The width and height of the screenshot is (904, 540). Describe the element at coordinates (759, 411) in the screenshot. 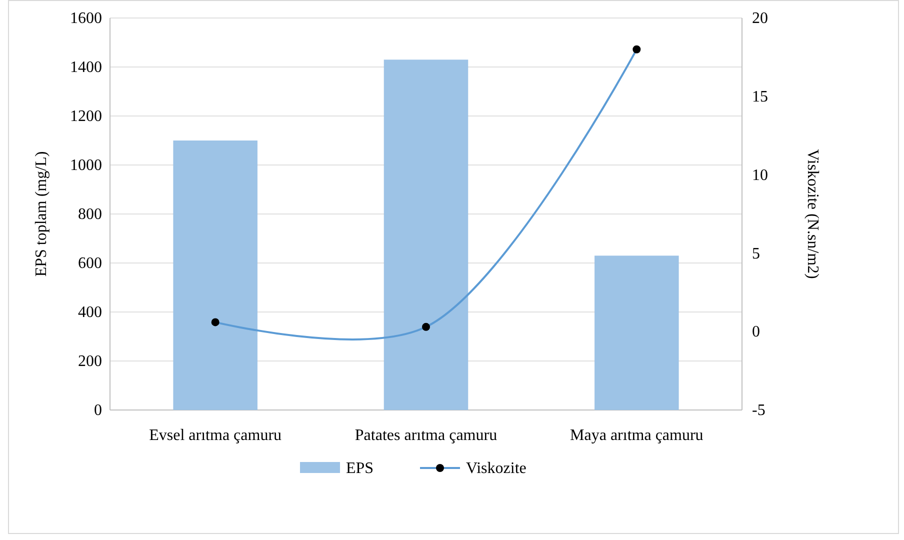

I see `y2-tick-label: -5` at that location.